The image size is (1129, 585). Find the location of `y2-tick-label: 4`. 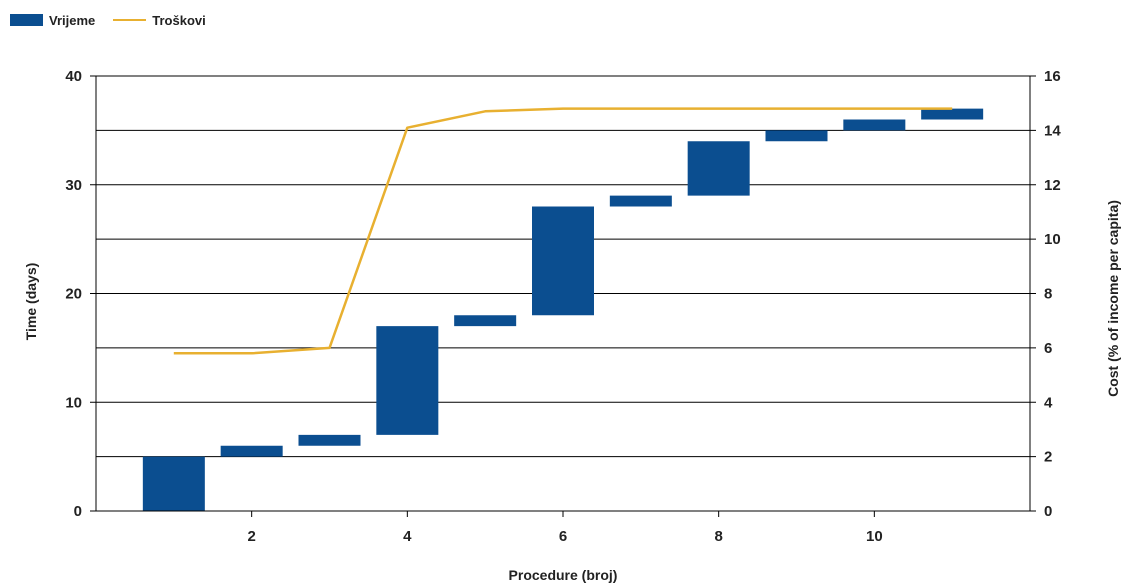

y2-tick-label: 4 is located at coordinates (1048, 402).